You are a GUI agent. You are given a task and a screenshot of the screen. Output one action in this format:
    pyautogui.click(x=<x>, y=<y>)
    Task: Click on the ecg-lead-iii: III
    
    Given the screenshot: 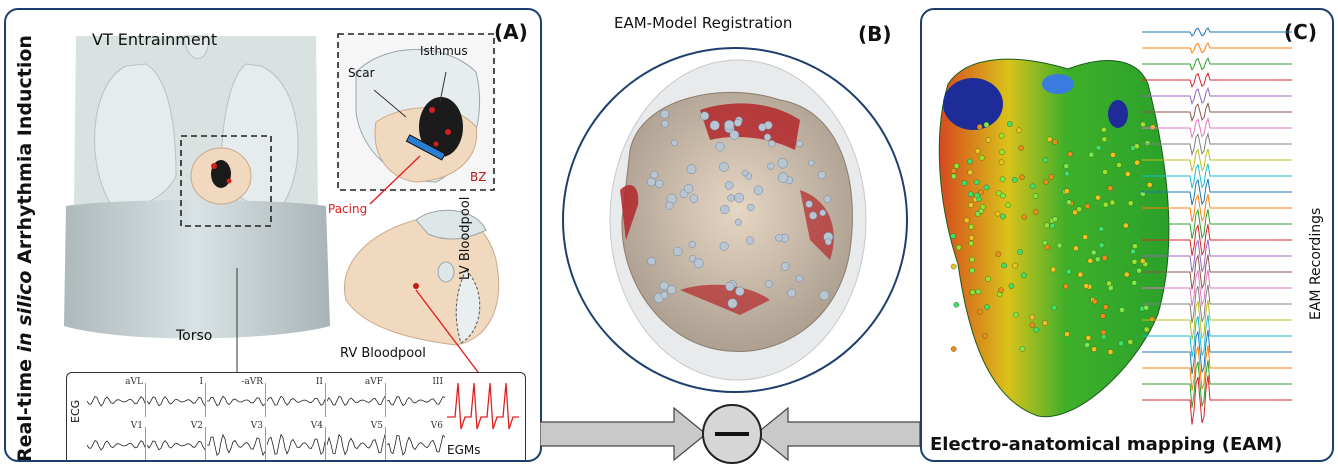 What is the action you would take?
    pyautogui.click(x=415, y=397)
    